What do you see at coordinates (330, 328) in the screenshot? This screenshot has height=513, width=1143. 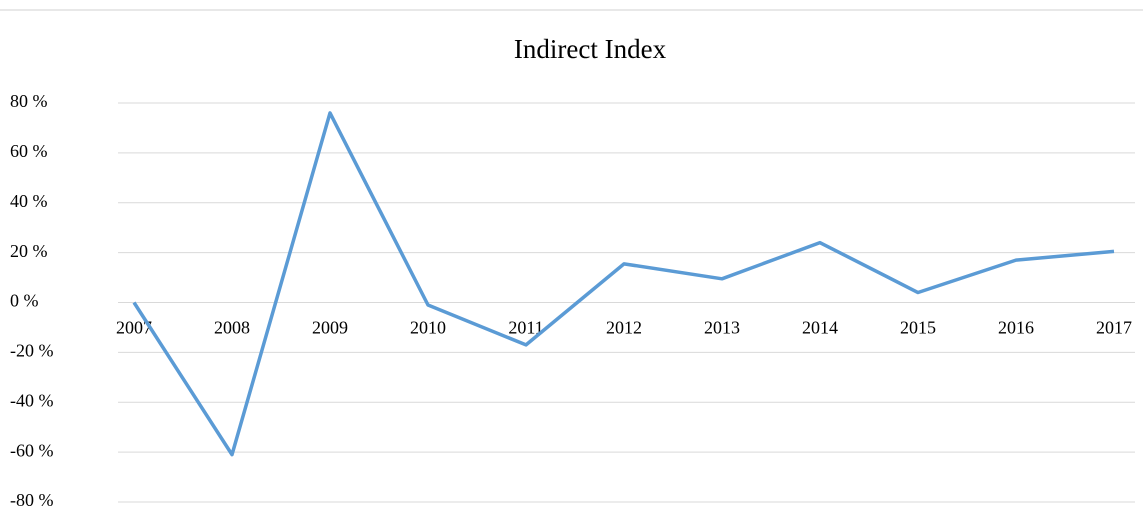 I see `x-tick-label: 2009` at bounding box center [330, 328].